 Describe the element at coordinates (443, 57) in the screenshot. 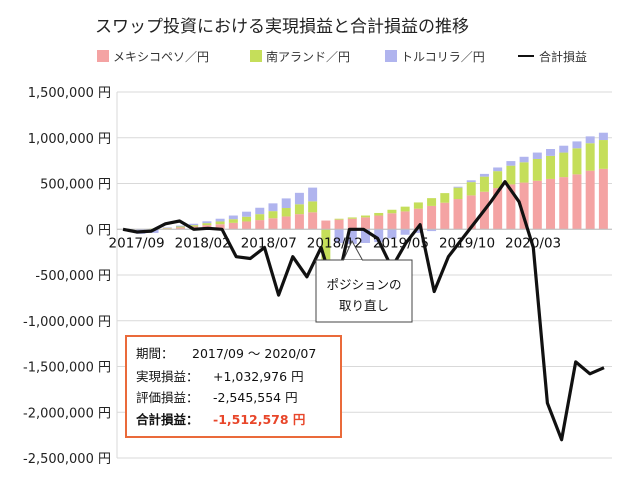

I see `legend-label-try: トルコリラ／円` at that location.